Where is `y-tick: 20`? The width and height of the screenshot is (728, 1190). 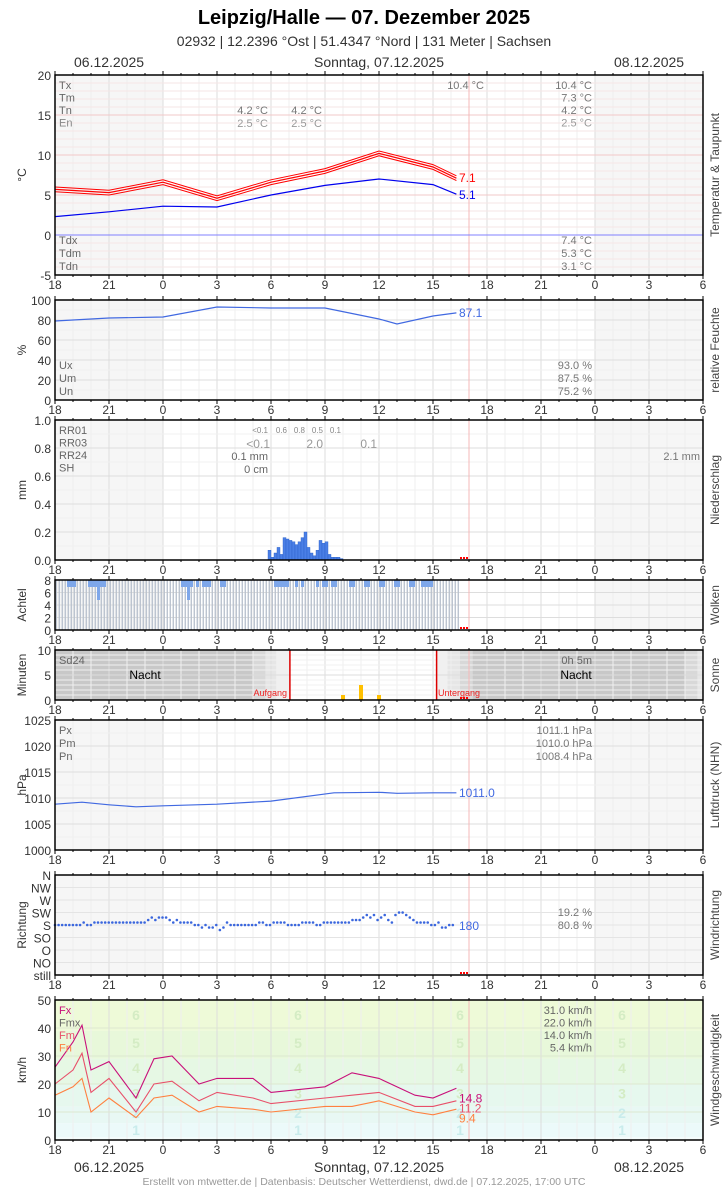 y-tick: 20 is located at coordinates (45, 76).